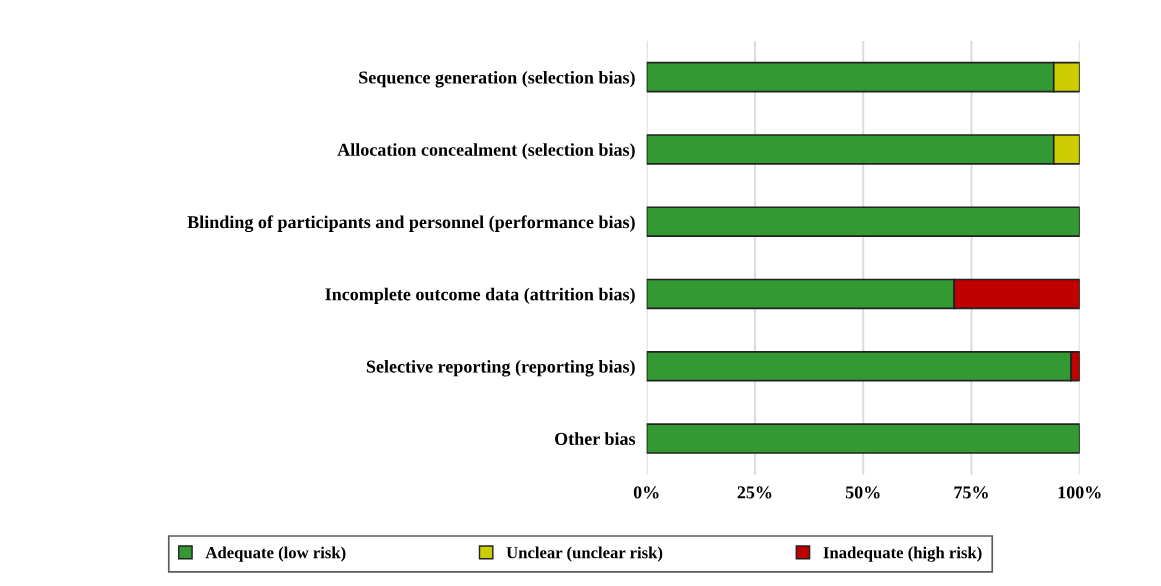 Image resolution: width=1161 pixels, height=586 pixels. Describe the element at coordinates (411, 224) in the screenshot. I see `y-tick-label: Blinding of participants and personnel (performance bias)` at that location.